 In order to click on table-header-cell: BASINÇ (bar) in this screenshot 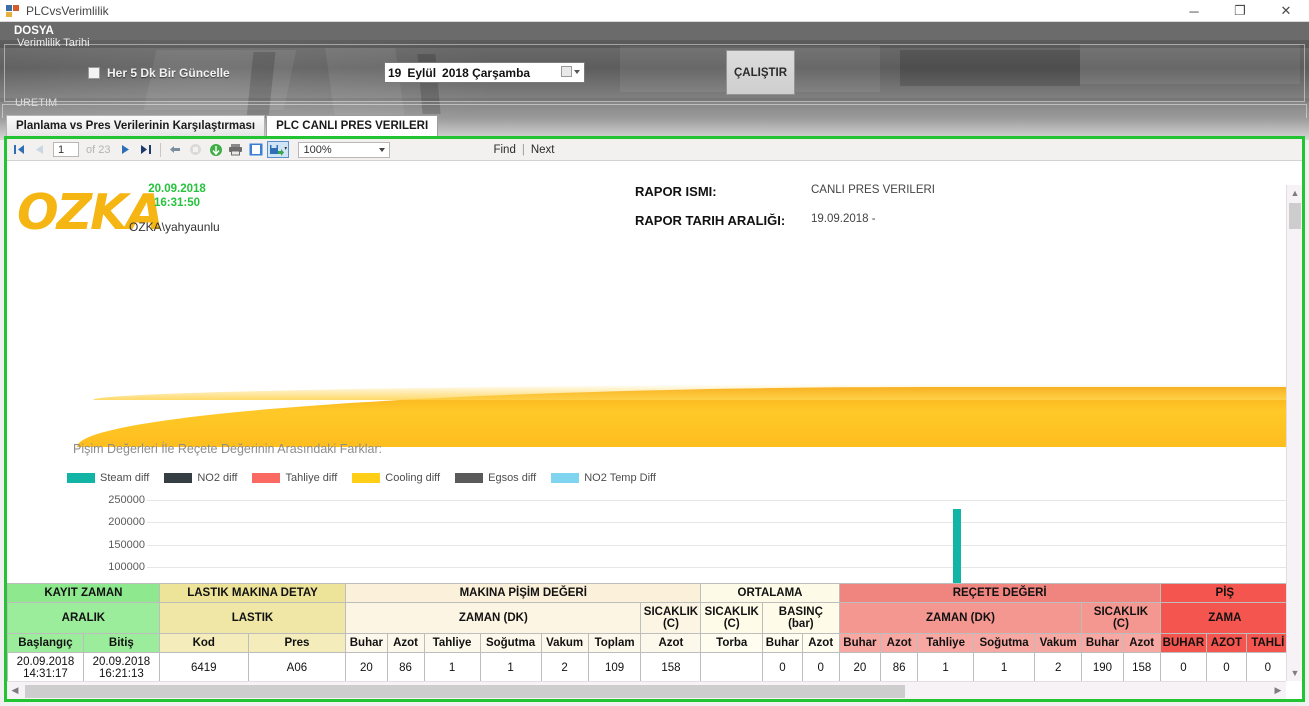, I will do `click(801, 618)`.